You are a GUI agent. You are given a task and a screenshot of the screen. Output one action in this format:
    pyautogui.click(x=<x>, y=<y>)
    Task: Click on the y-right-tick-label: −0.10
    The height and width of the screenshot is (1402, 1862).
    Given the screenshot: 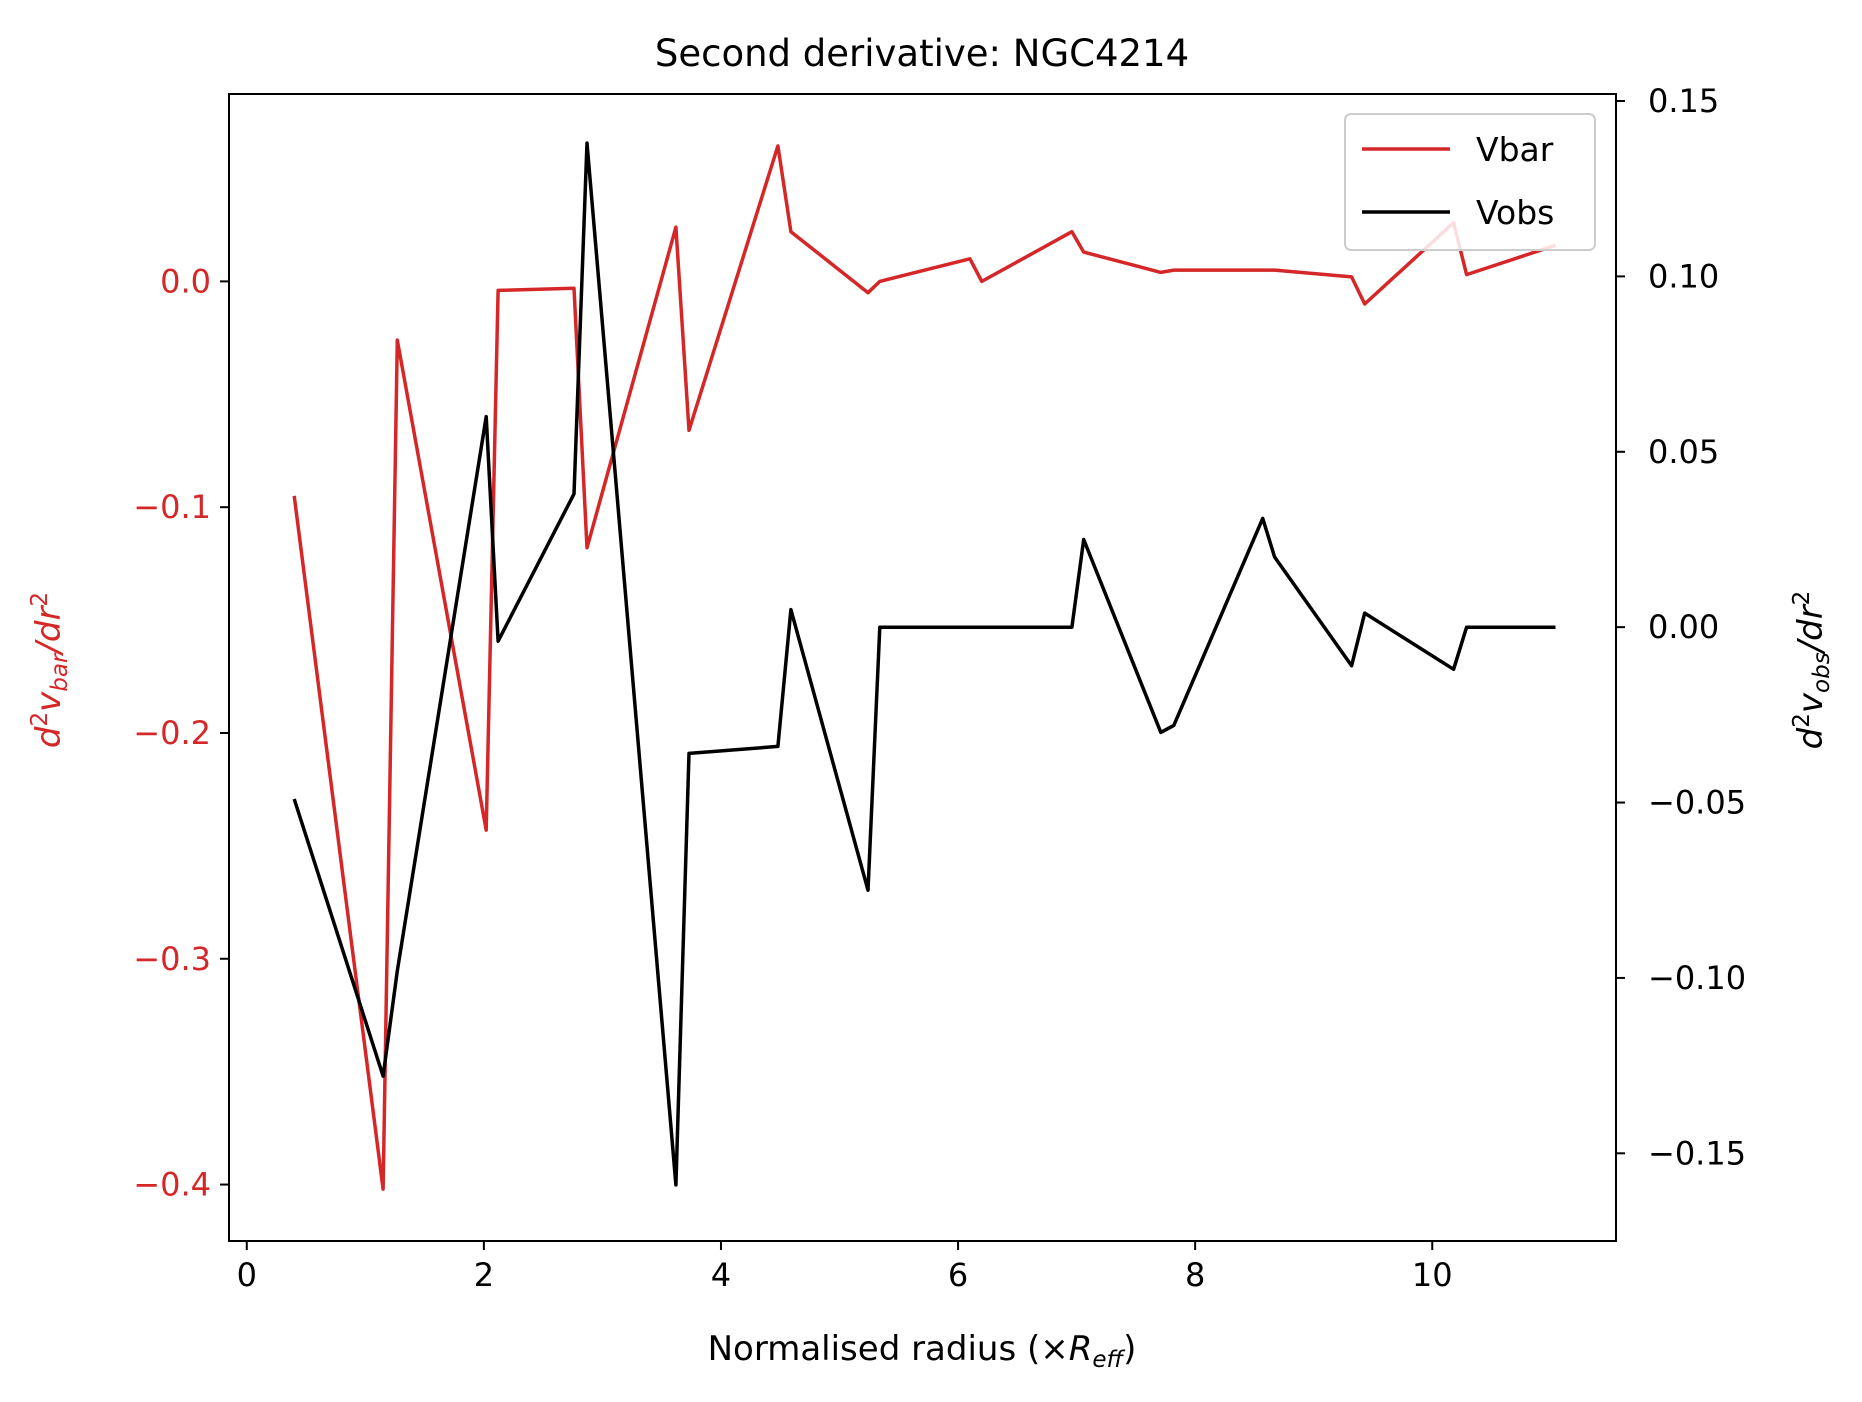 What is the action you would take?
    pyautogui.click(x=1697, y=978)
    